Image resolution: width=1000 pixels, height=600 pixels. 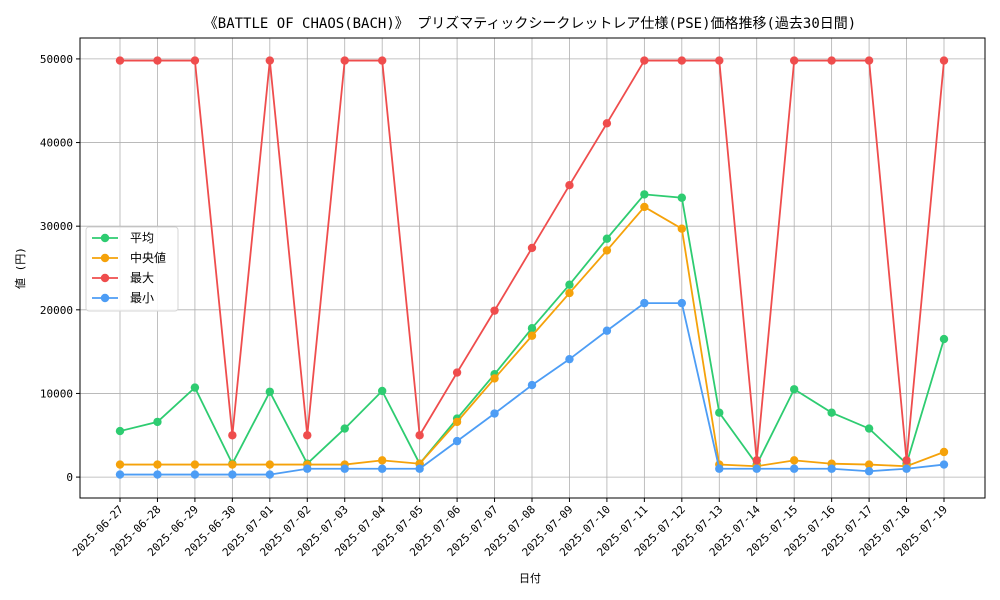 I want to click on y-tick-label: 40000, so click(x=56, y=143).